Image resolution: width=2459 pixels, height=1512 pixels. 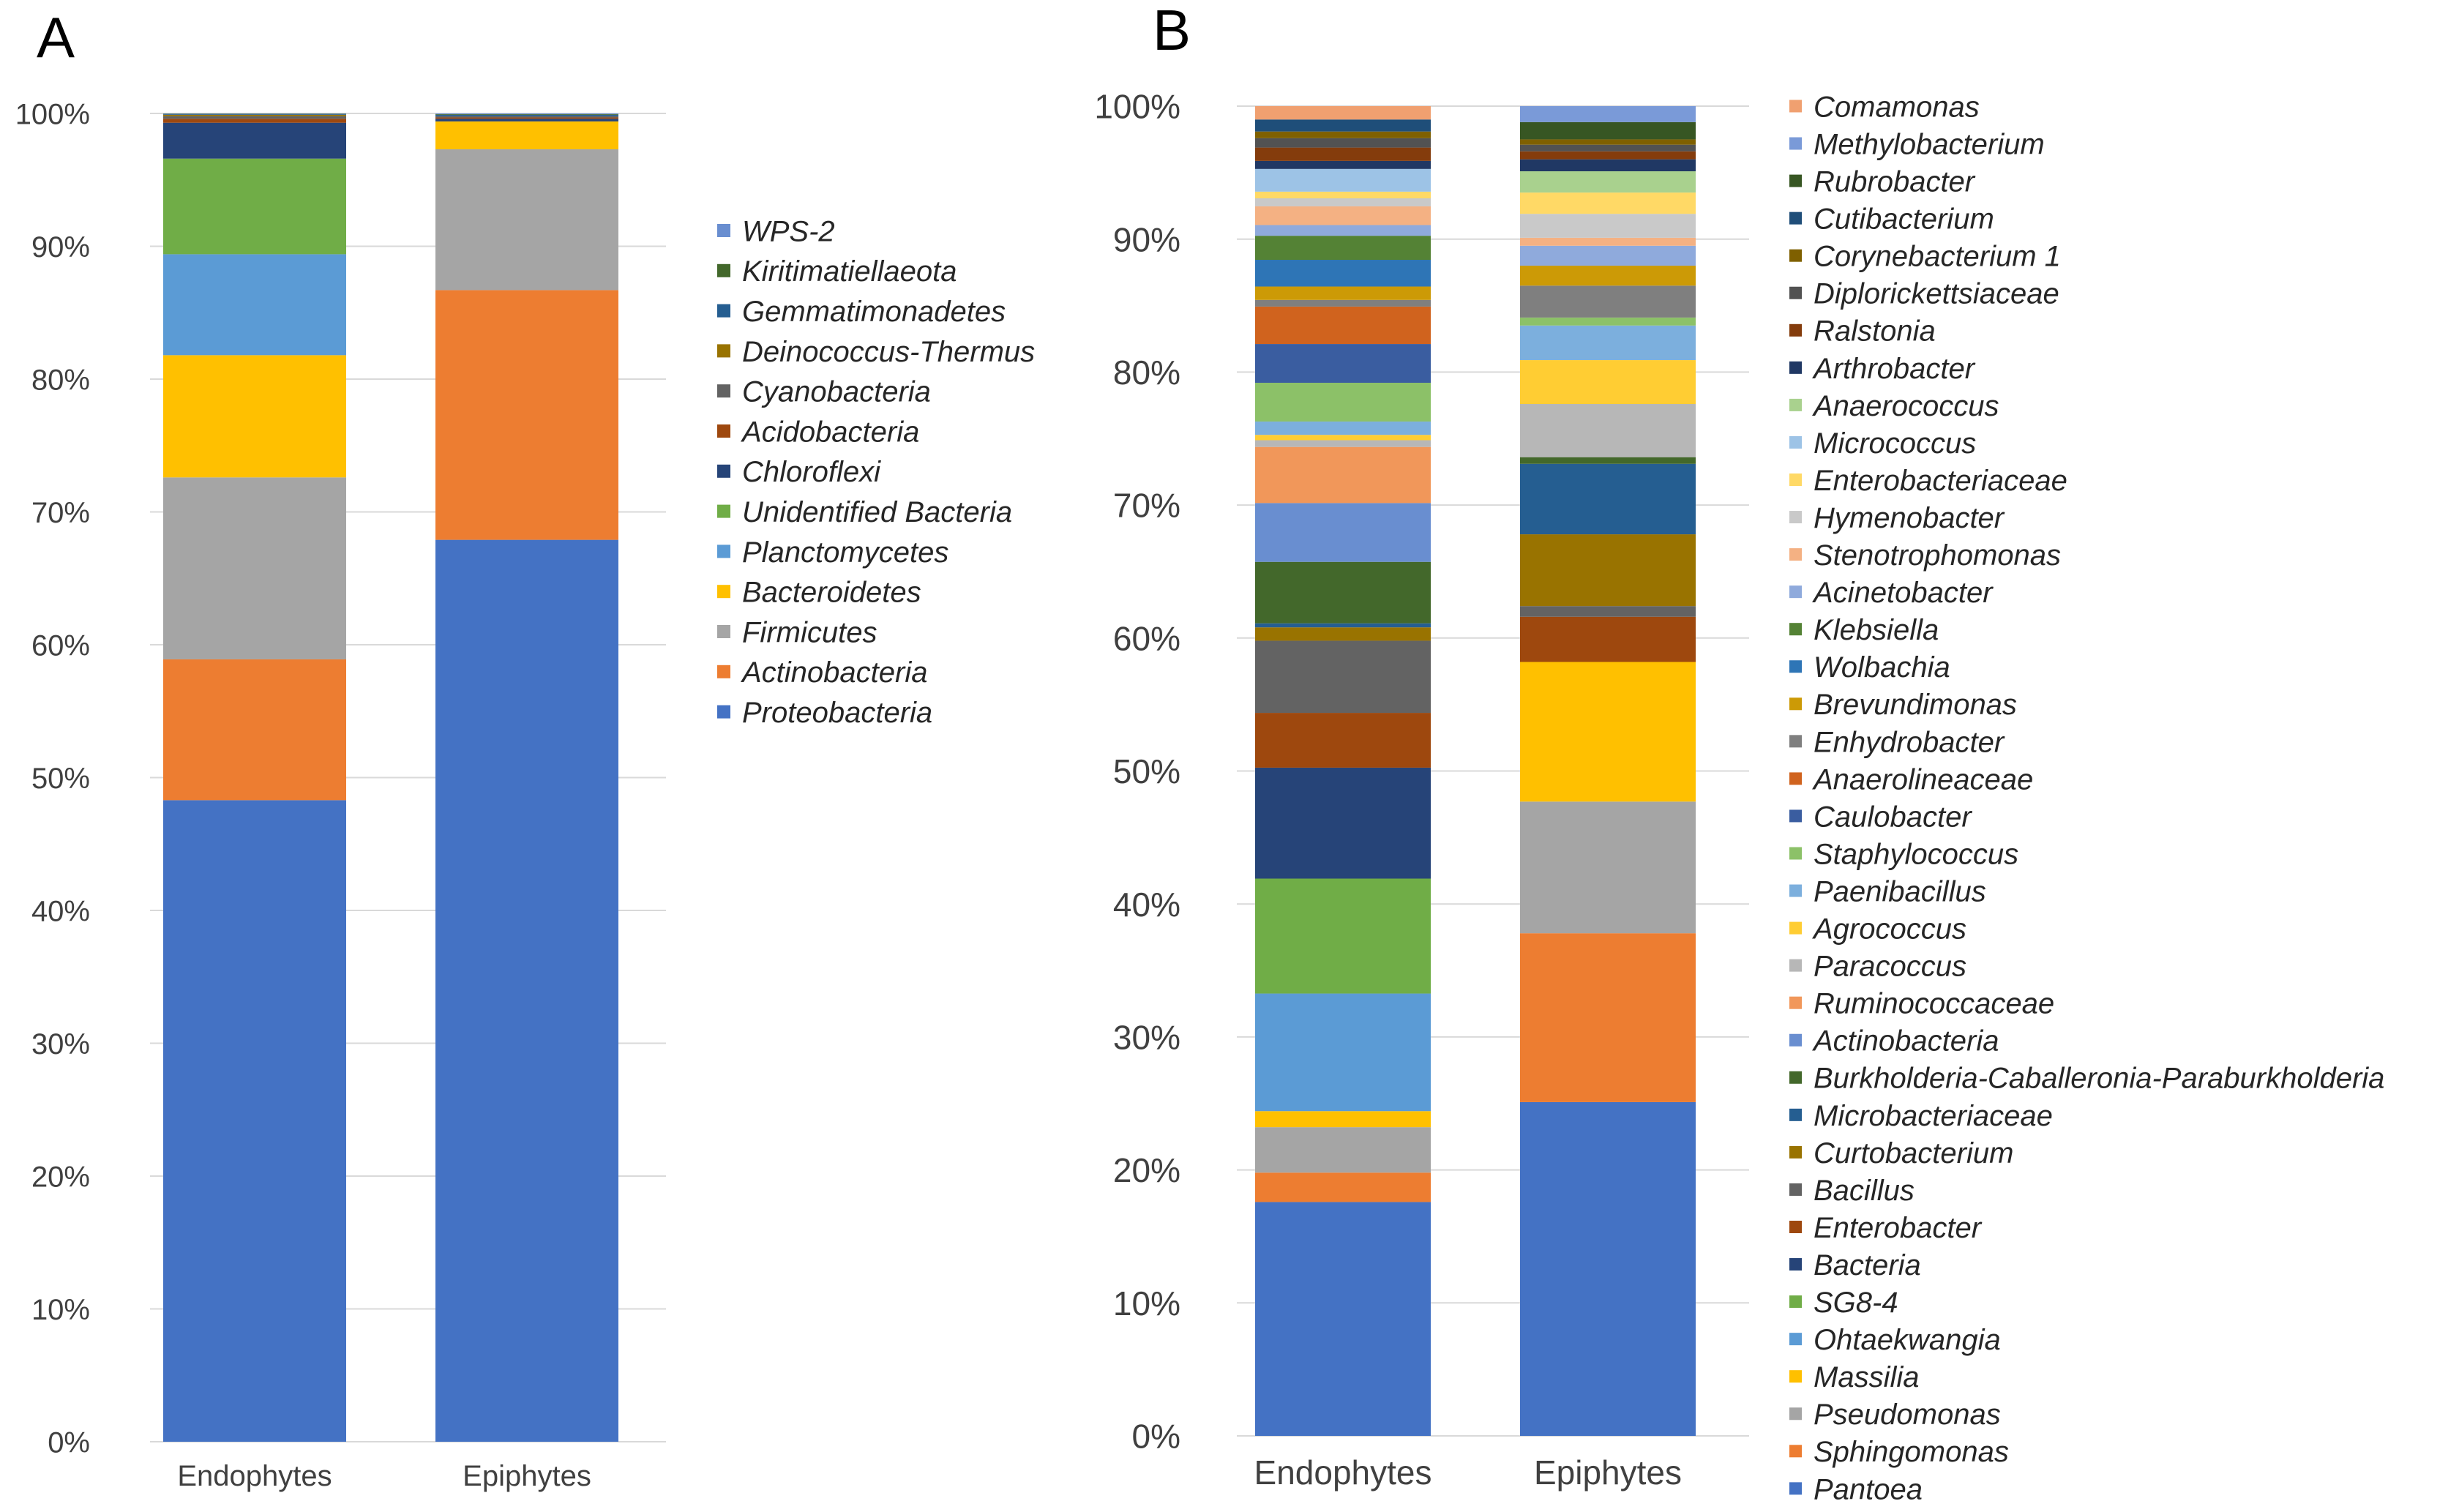 I want to click on legend-label: Unidentified Bacteria, so click(x=877, y=512).